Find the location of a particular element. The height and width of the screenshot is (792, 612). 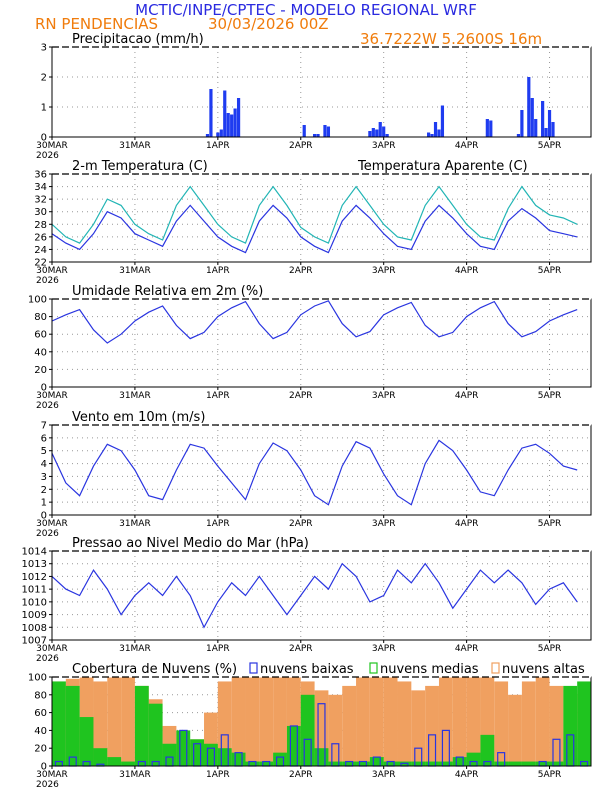

panel-title-temp: 2-m Temperatura (C) is located at coordinates (140, 166).